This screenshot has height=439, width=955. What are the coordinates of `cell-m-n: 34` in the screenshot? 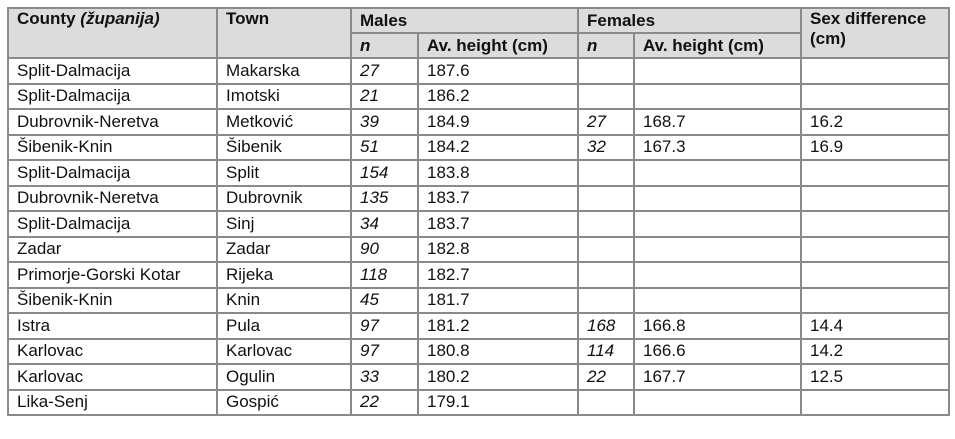 It's located at (384, 224).